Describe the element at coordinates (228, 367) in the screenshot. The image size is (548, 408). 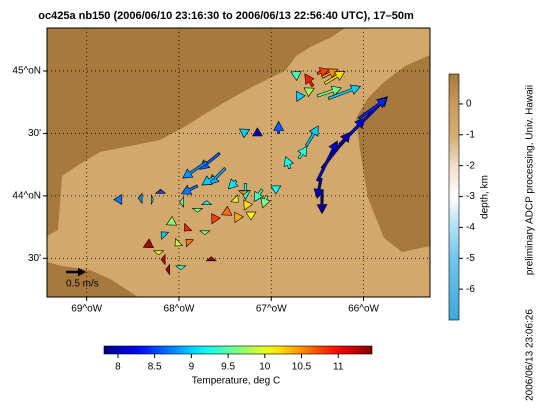
I see `temperature-tick-label: 9.5` at that location.